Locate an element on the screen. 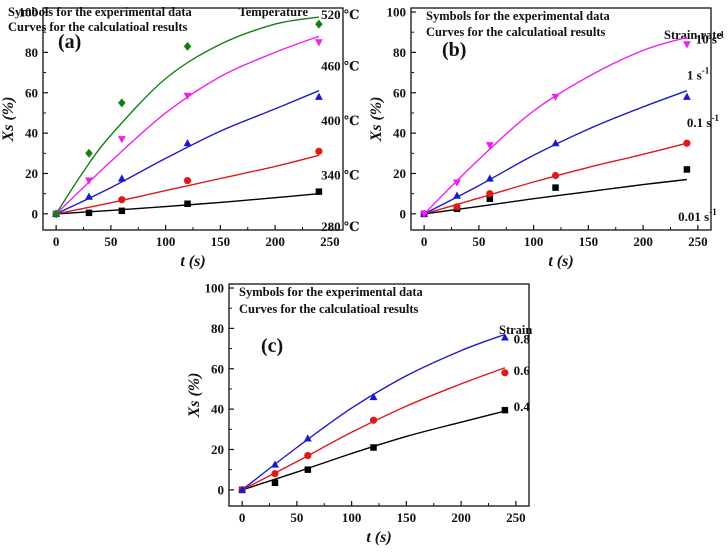 Image resolution: width=728 pixels, height=552 pixels. series-label-text: 10 s is located at coordinates (706, 38).